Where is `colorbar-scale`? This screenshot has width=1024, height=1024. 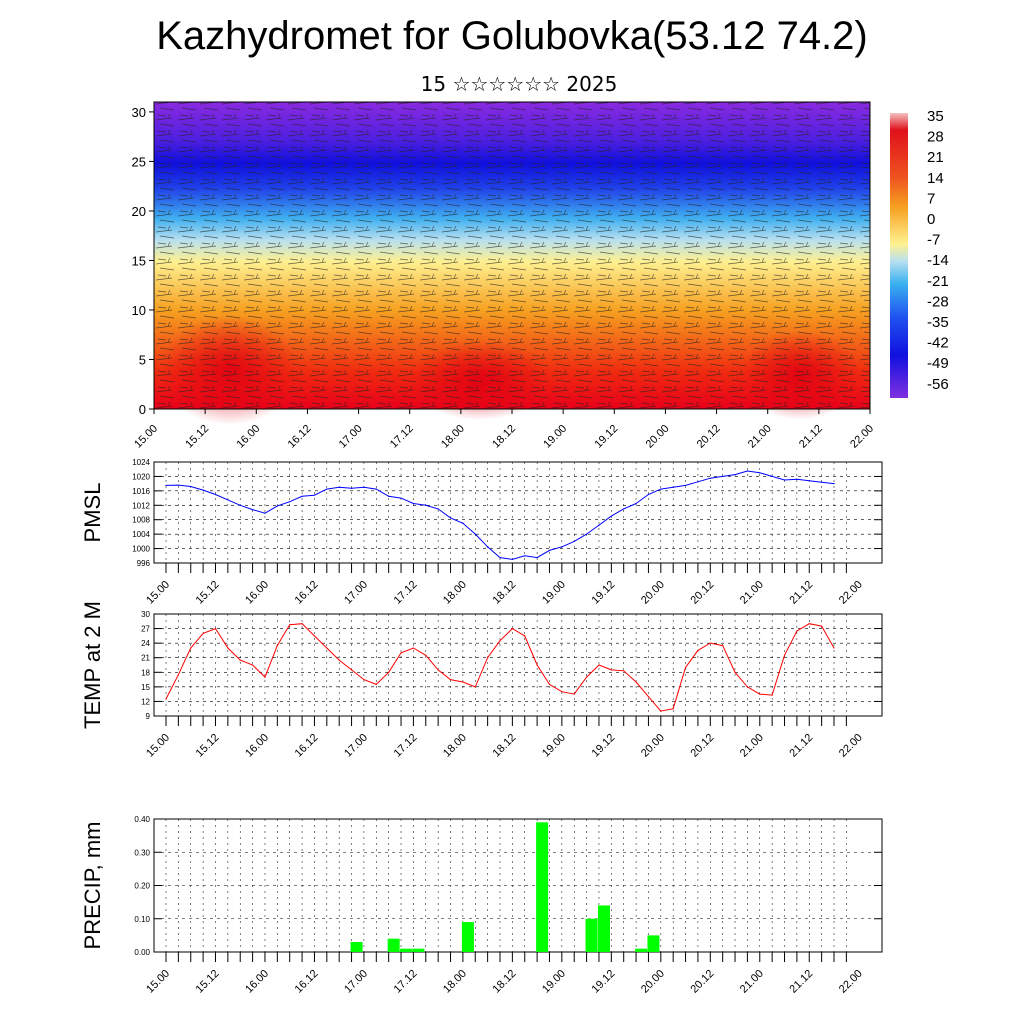 colorbar-scale is located at coordinates (899, 255).